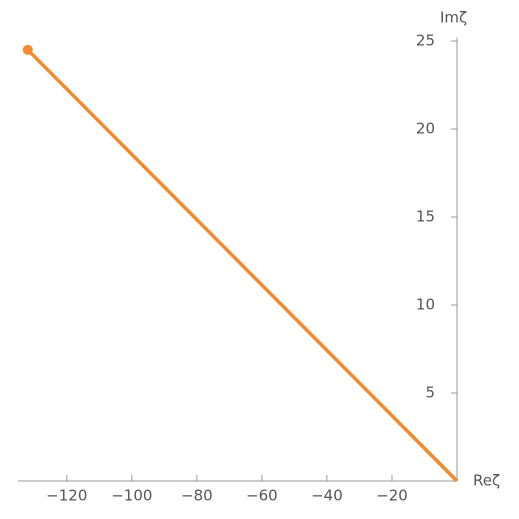  I want to click on x-tick-label: −40, so click(327, 496).